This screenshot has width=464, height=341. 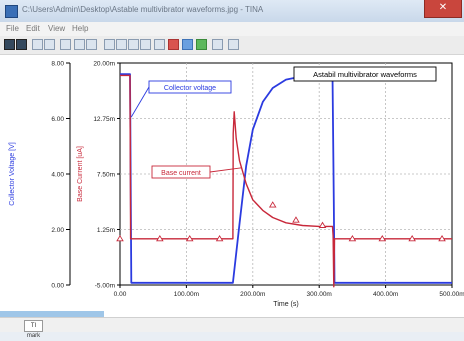 What do you see at coordinates (65, 44) in the screenshot?
I see `pointer-icon` at bounding box center [65, 44].